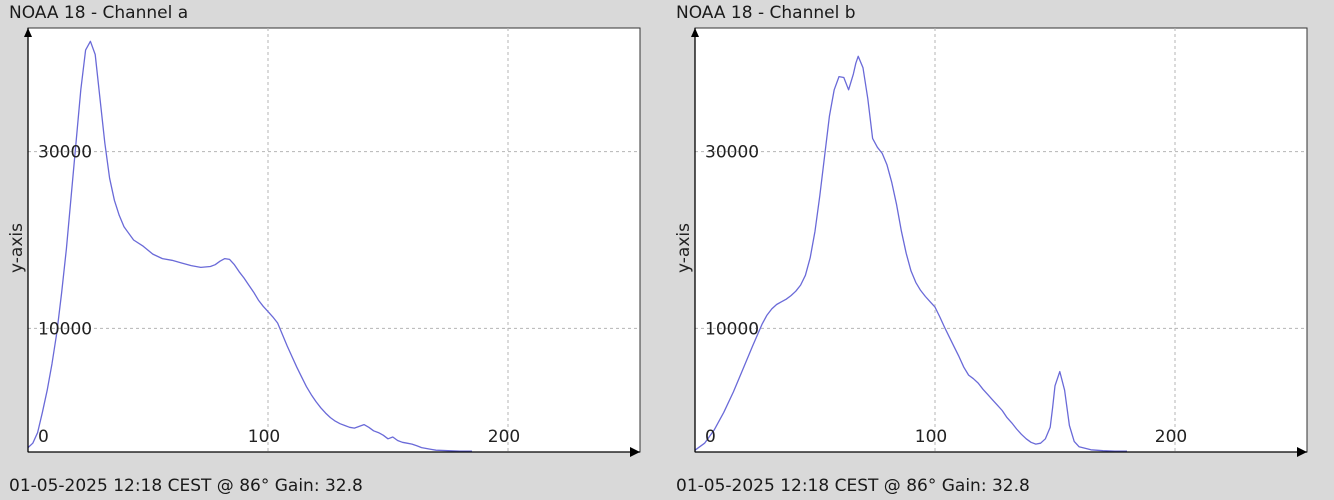  I want to click on chart-title: NOAA 18 - Channel a, so click(99, 13).